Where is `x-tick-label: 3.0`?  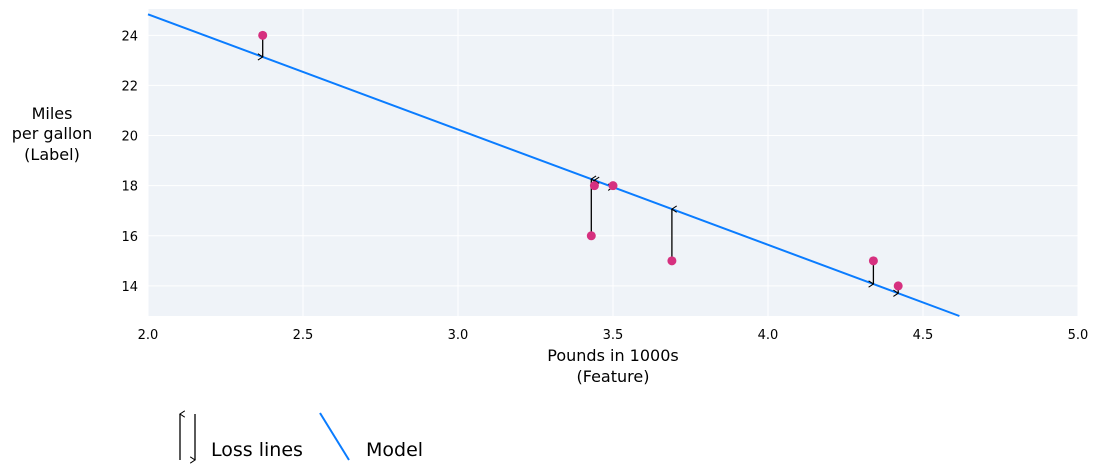
x-tick-label: 3.0 is located at coordinates (458, 335).